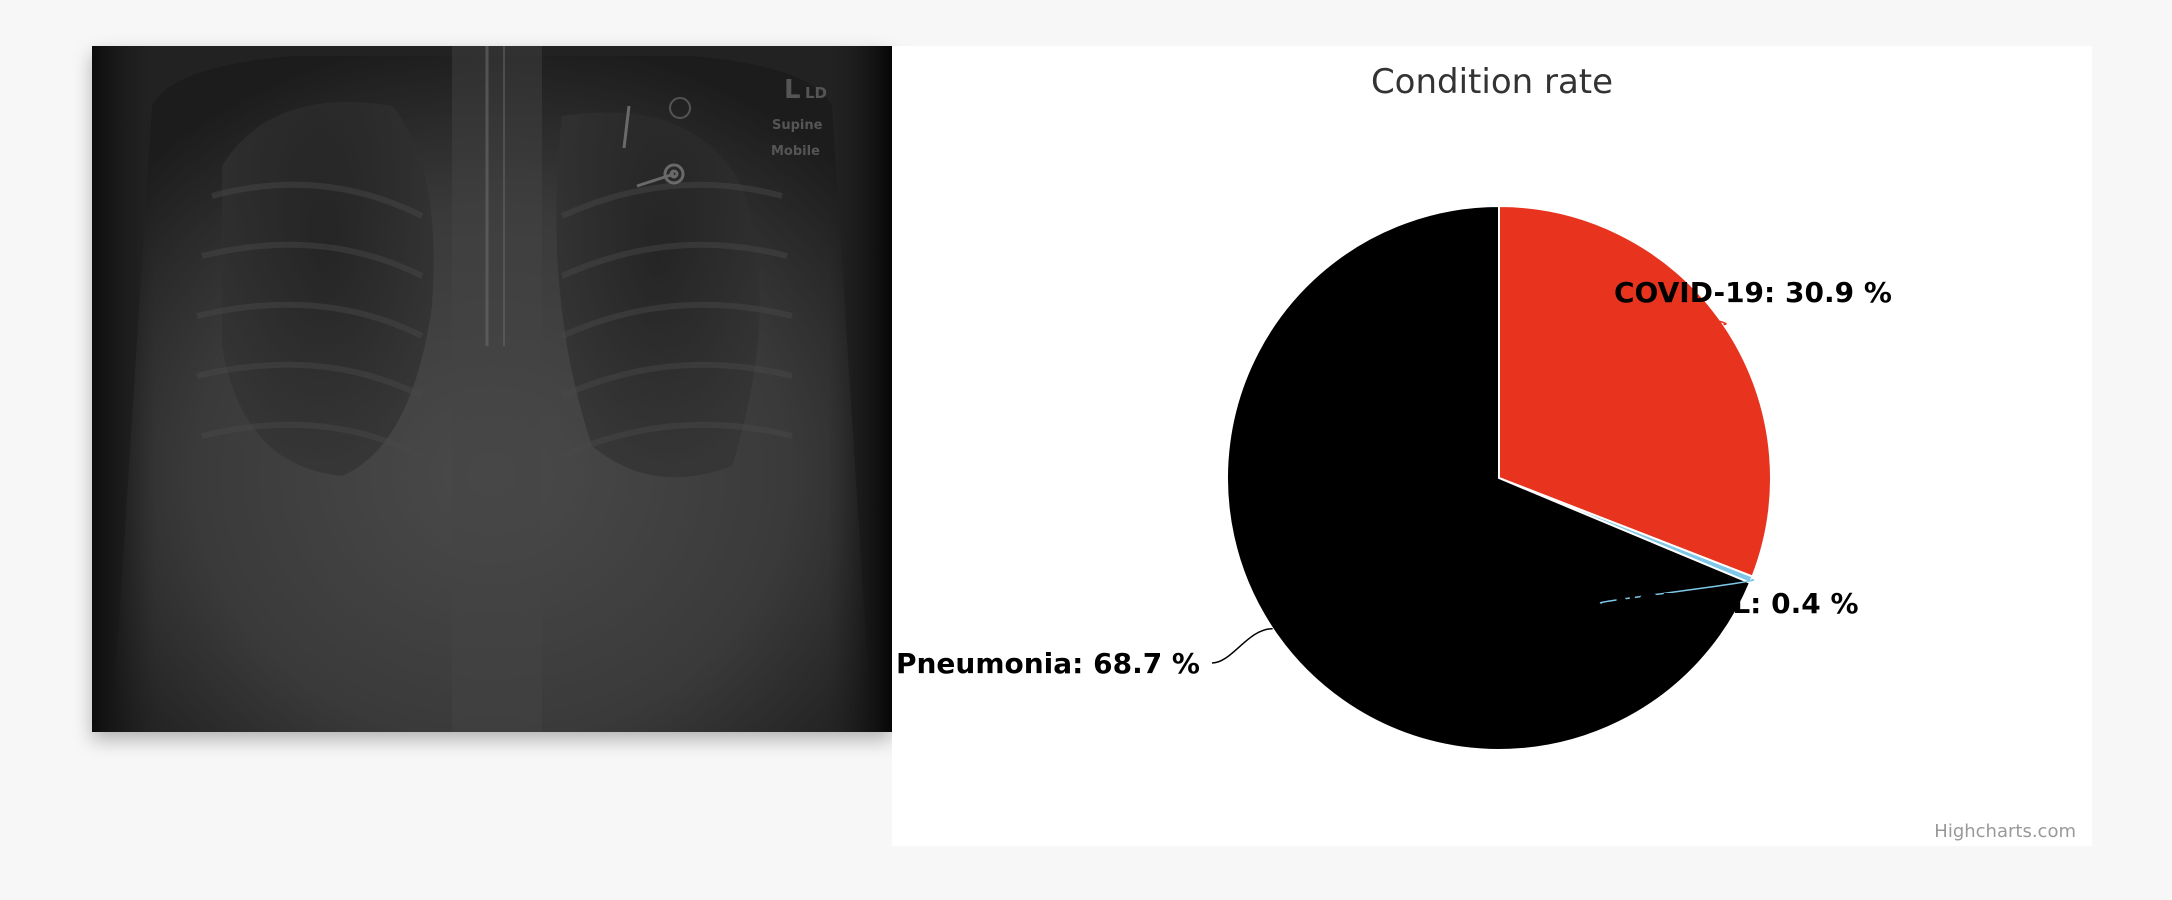 This screenshot has width=2172, height=900. Describe the element at coordinates (1753, 292) in the screenshot. I see `data-label-covid-19: COVID-19: 30.9 %` at that location.